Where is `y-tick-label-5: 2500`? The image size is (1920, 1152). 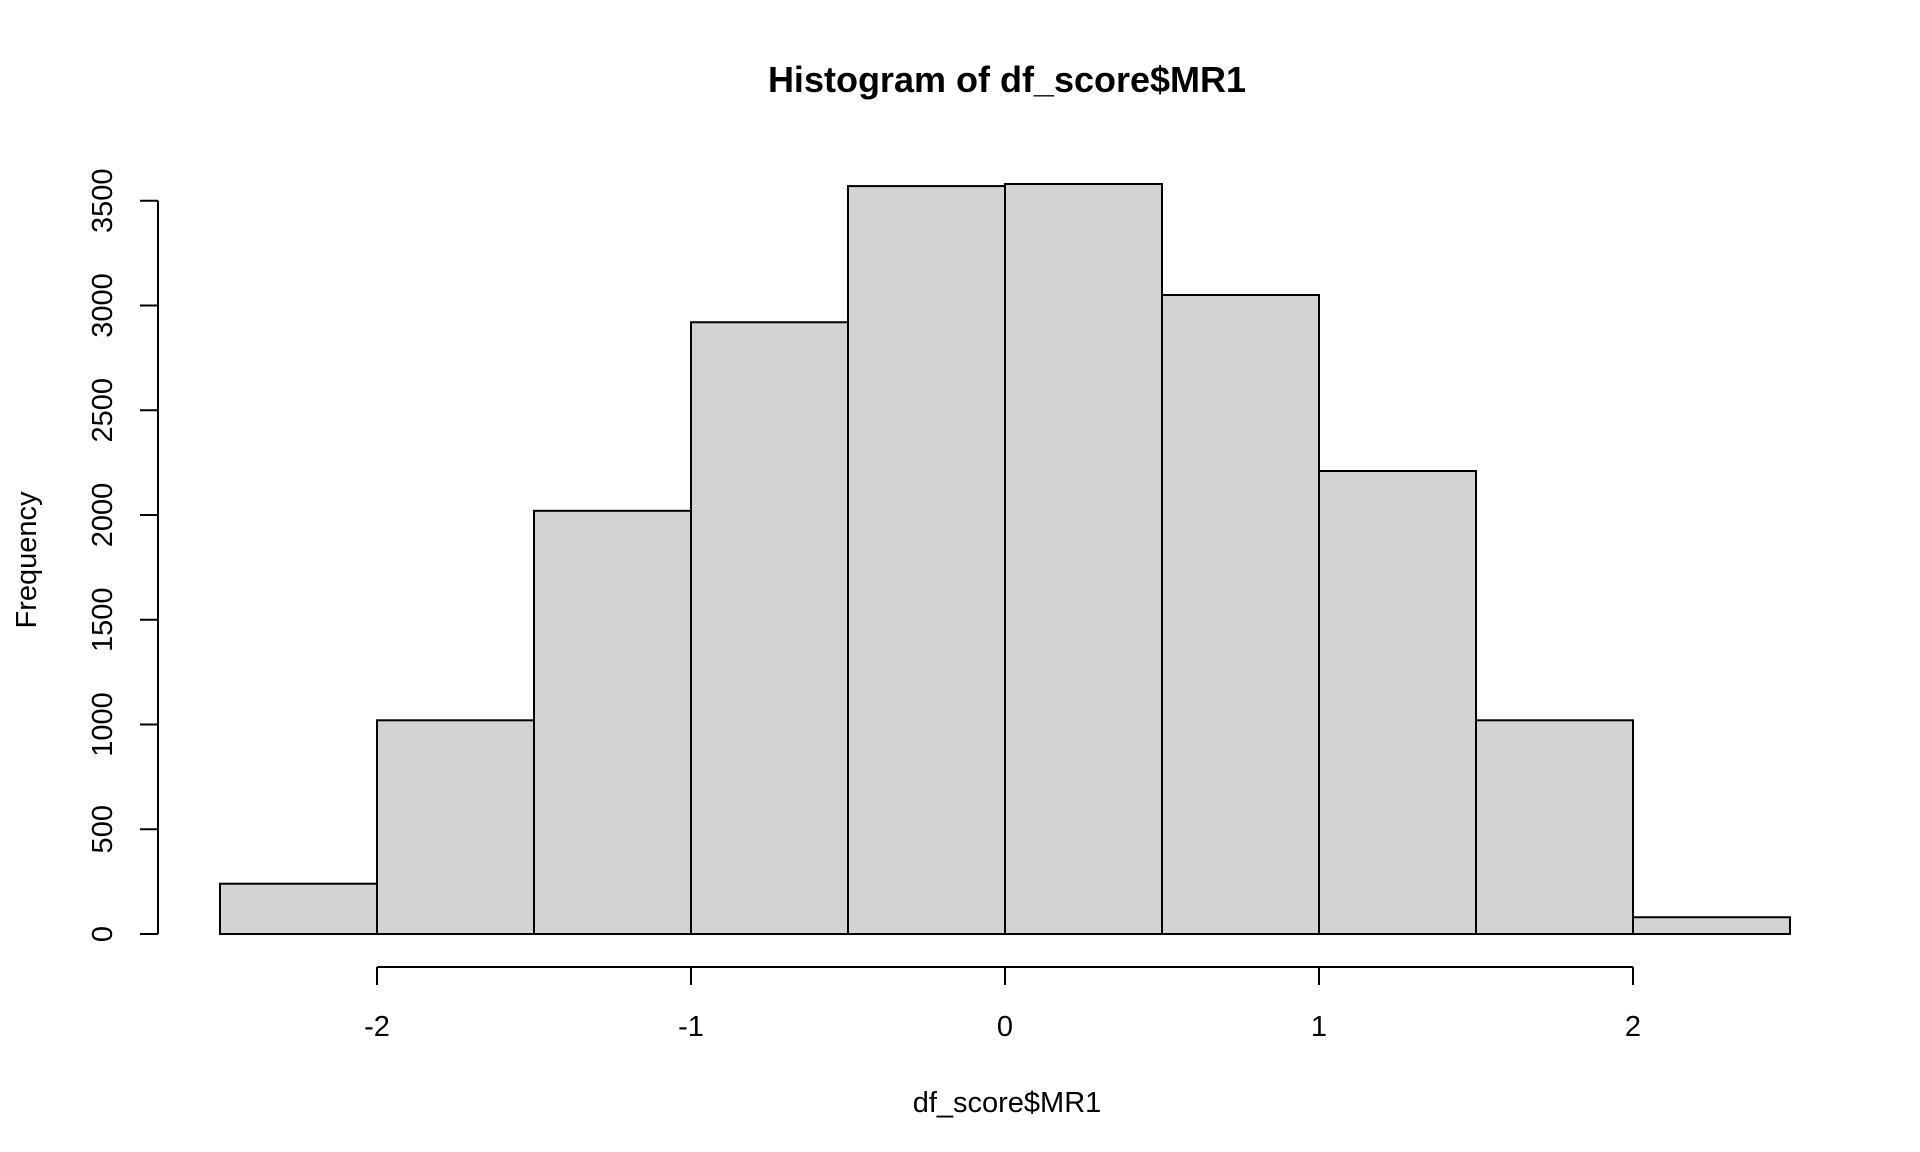 y-tick-label-5: 2500 is located at coordinates (103, 410).